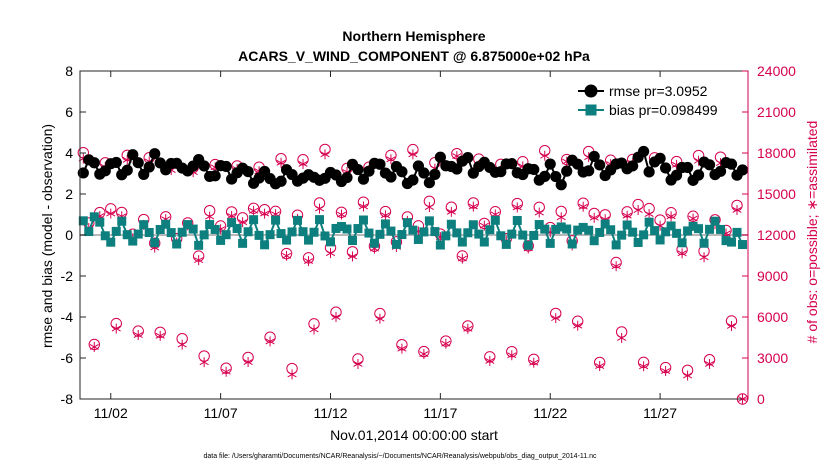 This screenshot has width=830, height=470. Describe the element at coordinates (67, 317) in the screenshot. I see `y-left-tick-label: -4` at that location.